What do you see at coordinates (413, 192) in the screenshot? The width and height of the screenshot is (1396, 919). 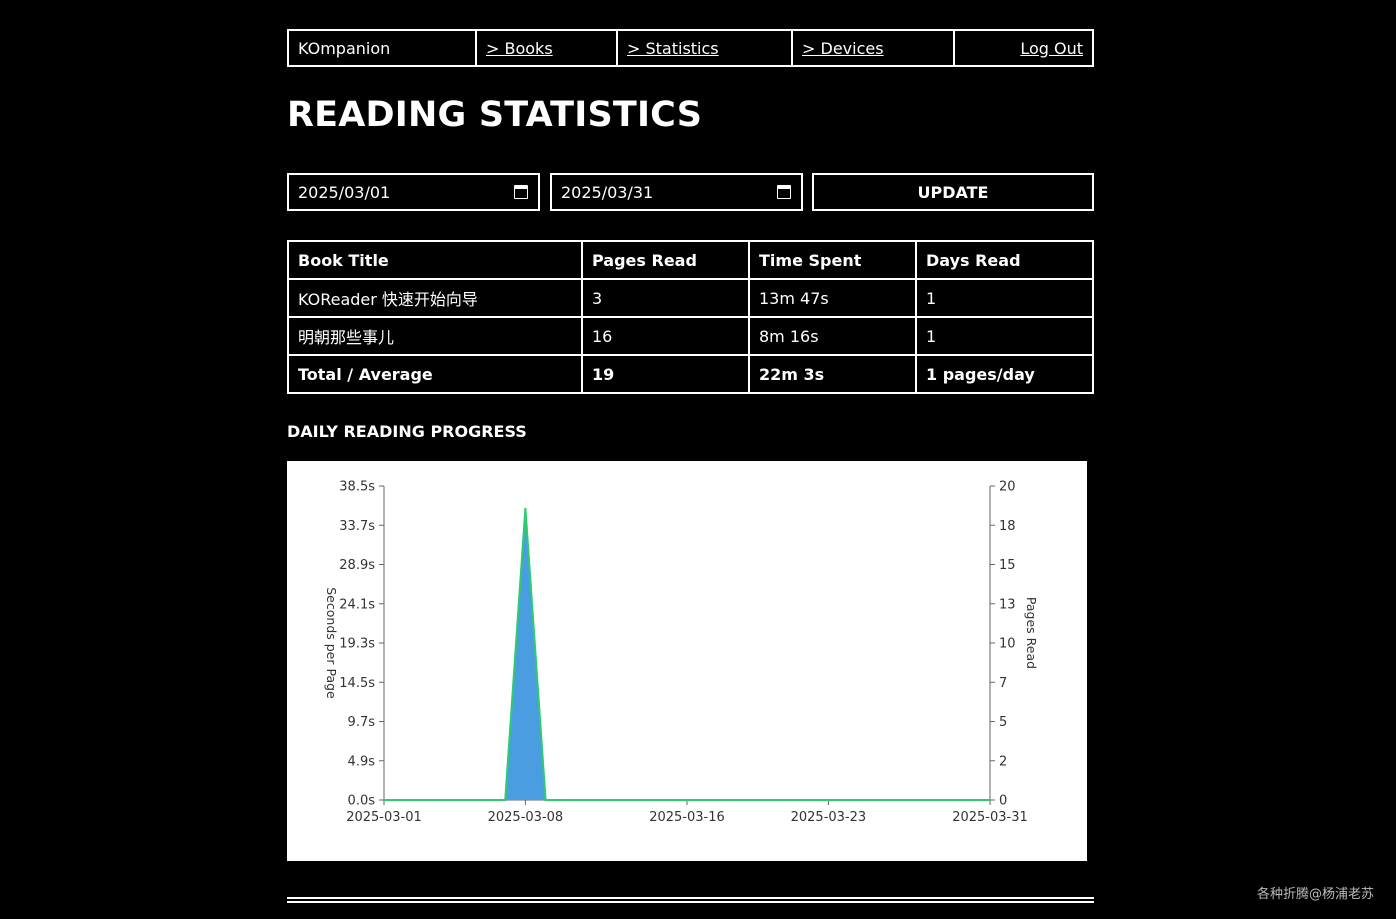 I see `start-date-input: 2025/03/01` at bounding box center [413, 192].